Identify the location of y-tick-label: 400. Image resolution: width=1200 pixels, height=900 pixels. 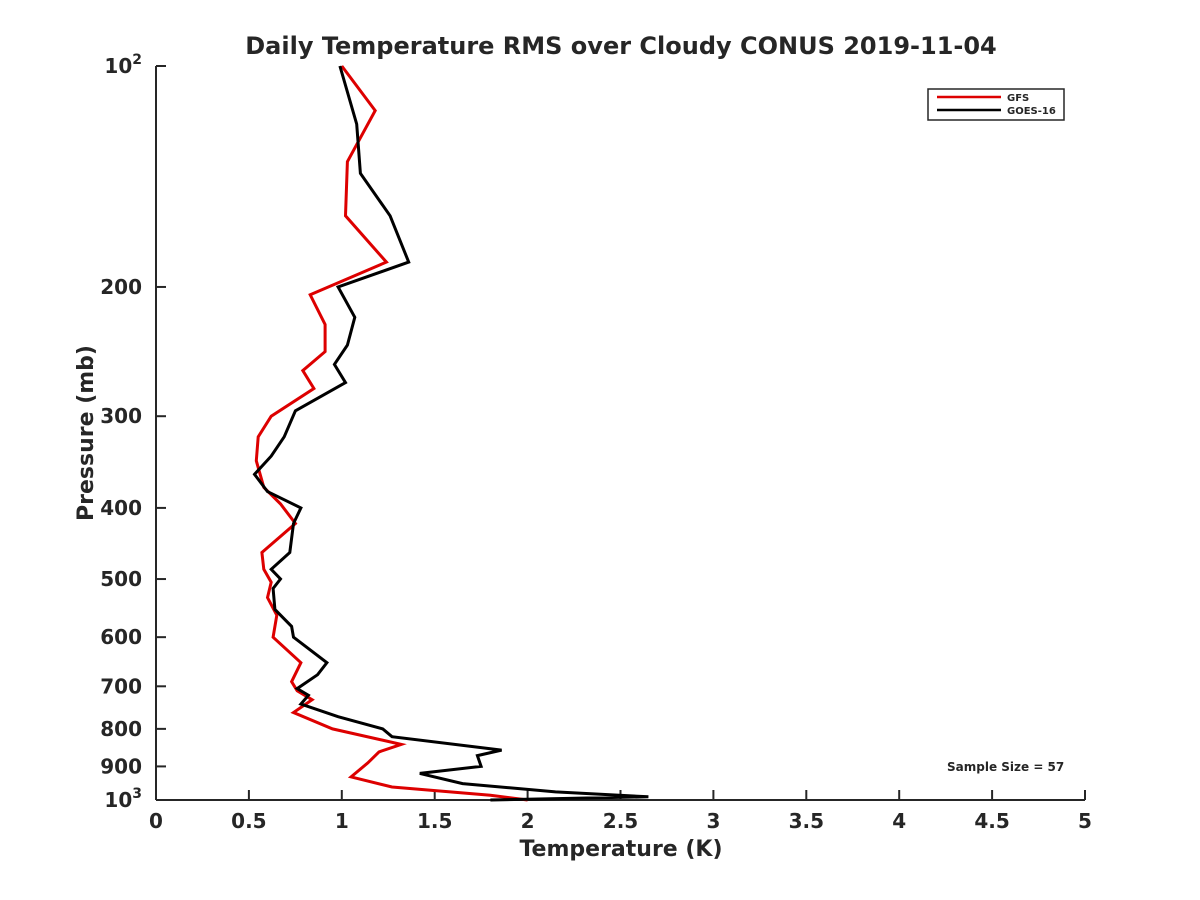
(121, 508).